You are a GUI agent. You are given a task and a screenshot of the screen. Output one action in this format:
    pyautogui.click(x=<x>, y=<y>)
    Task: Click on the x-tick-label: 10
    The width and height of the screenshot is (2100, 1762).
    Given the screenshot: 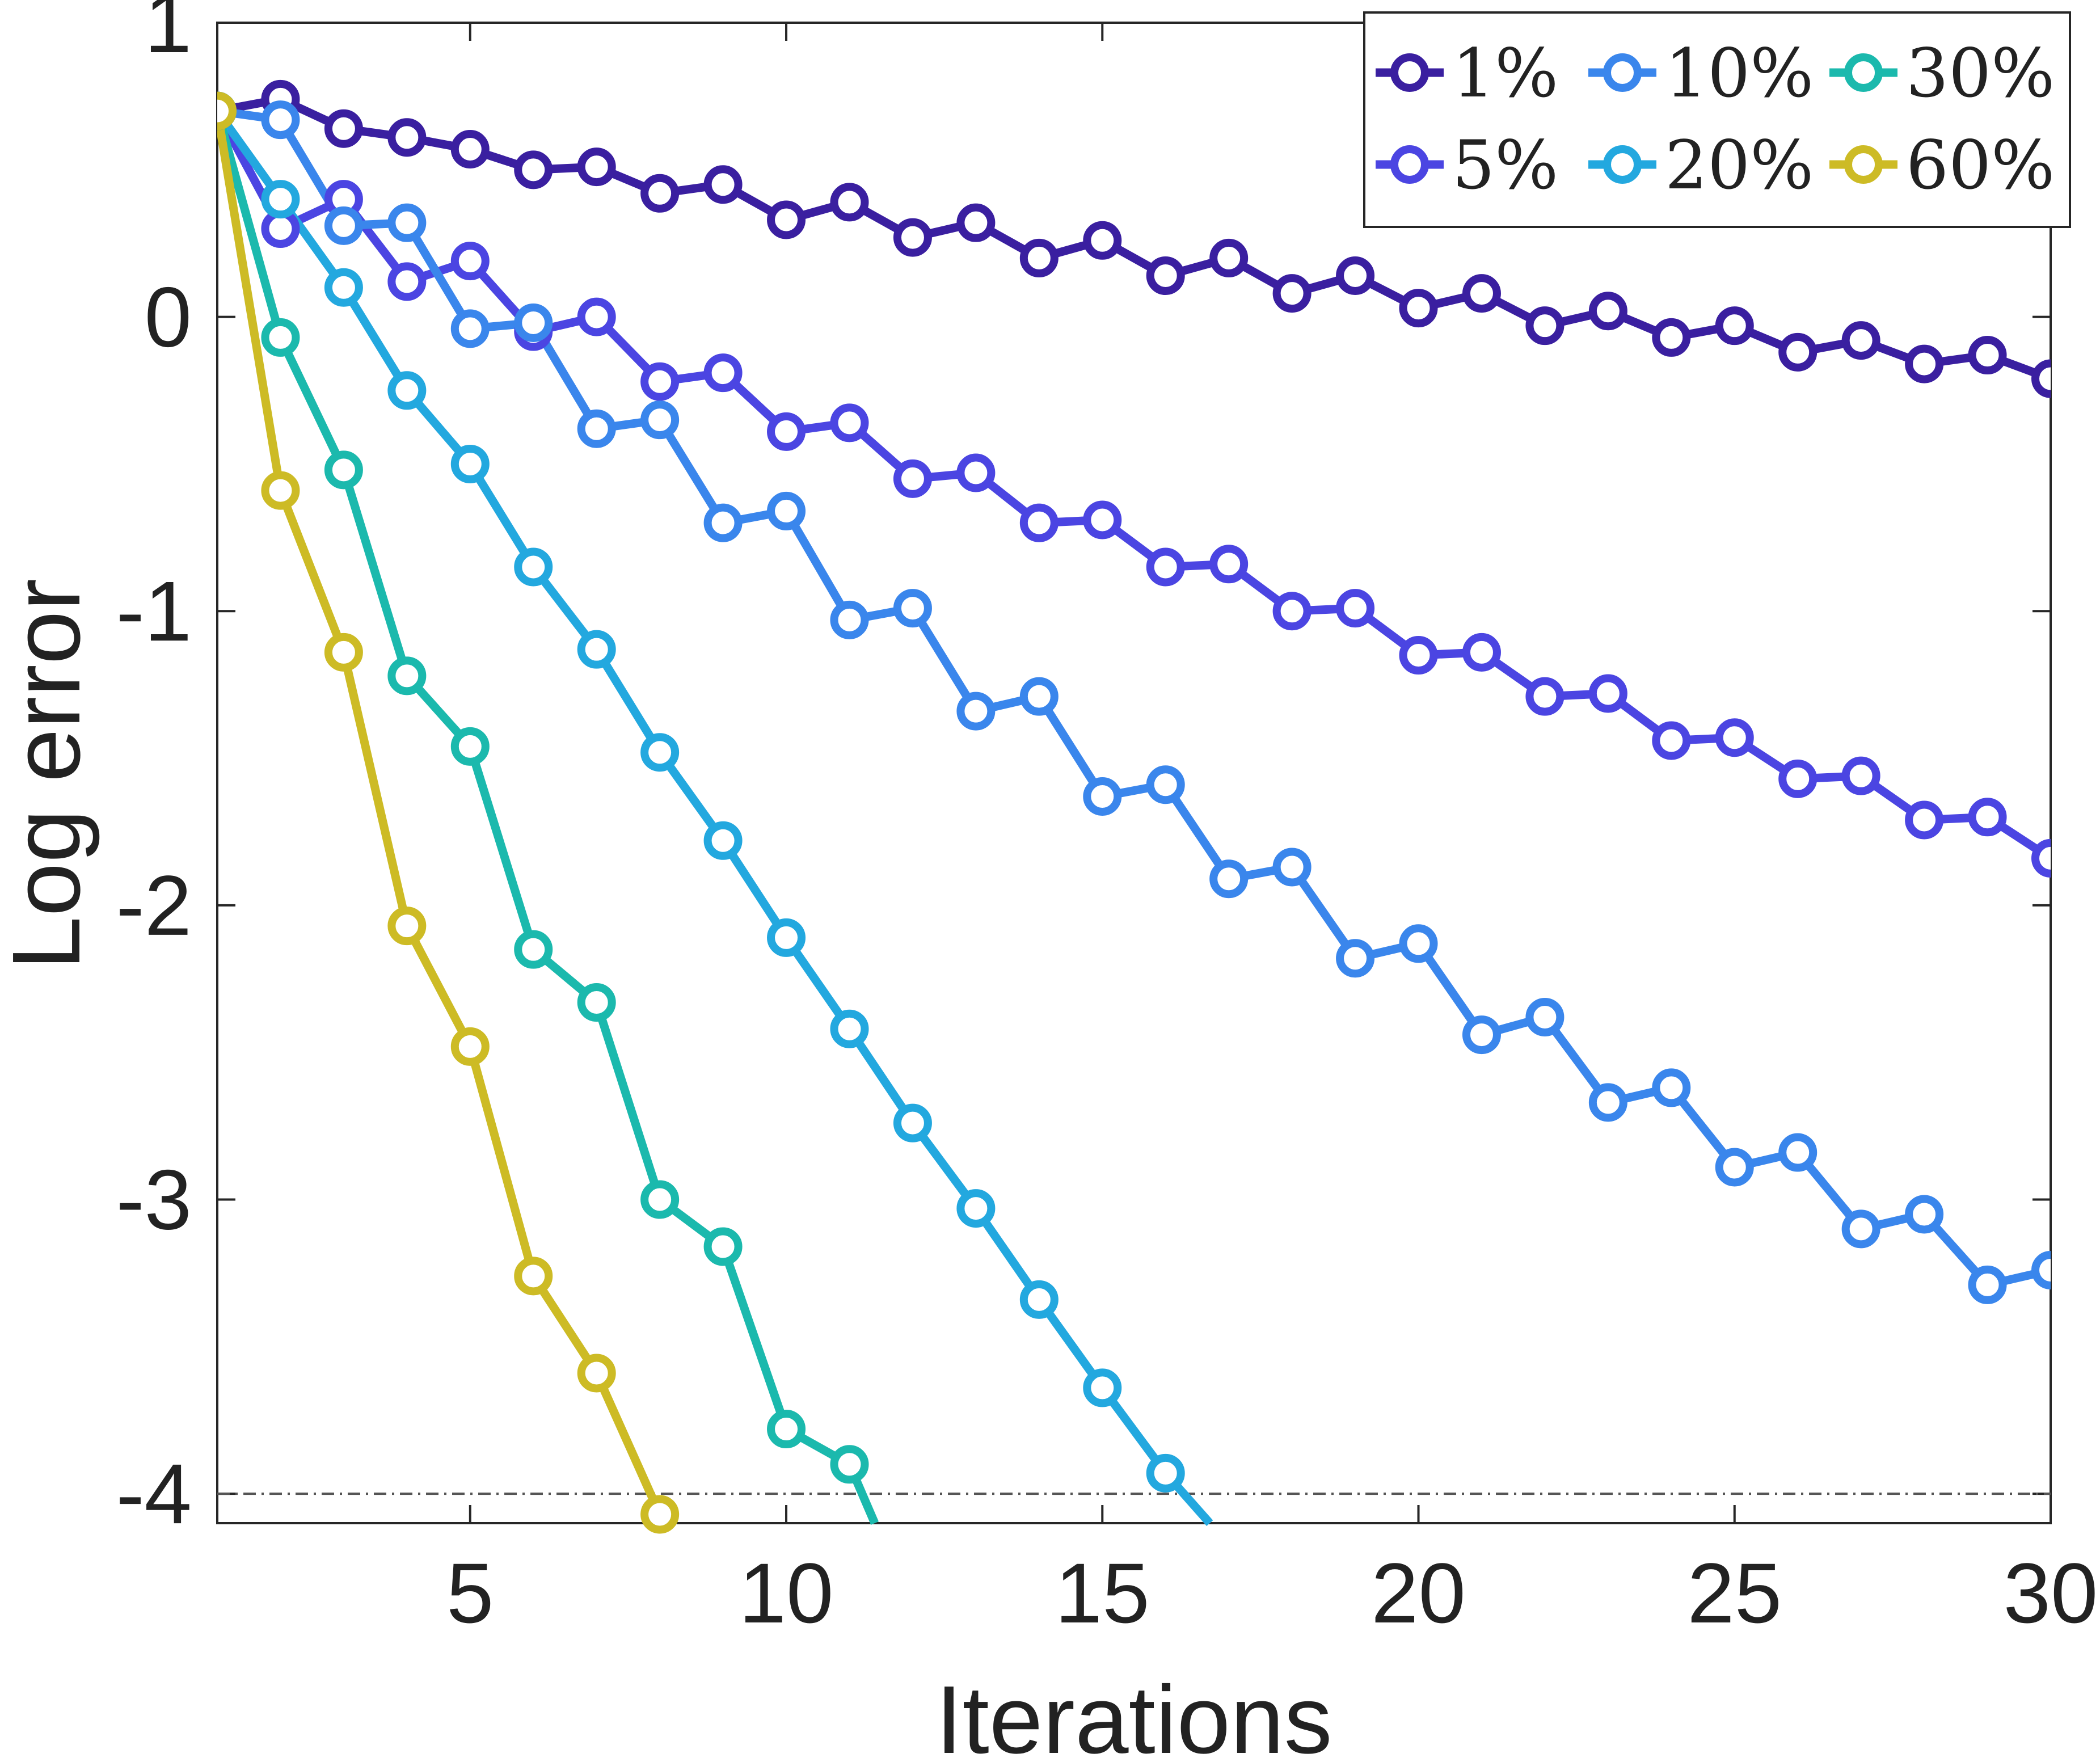 What is the action you would take?
    pyautogui.click(x=787, y=1593)
    